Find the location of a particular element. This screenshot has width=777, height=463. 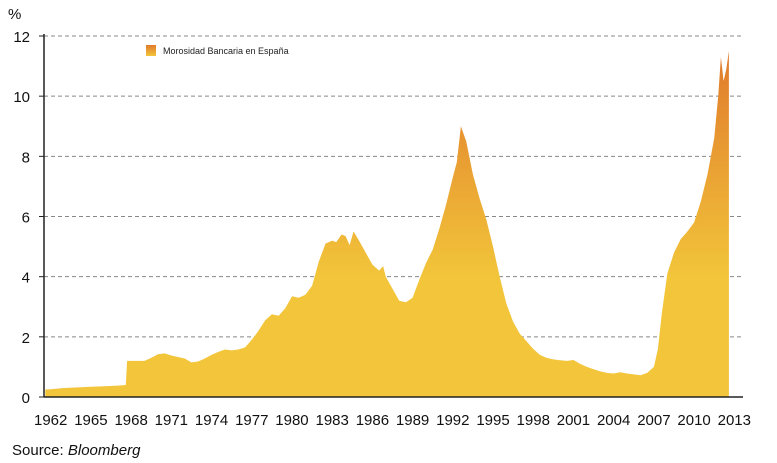

legend-label: Morosidad Bancaria en España is located at coordinates (226, 51).